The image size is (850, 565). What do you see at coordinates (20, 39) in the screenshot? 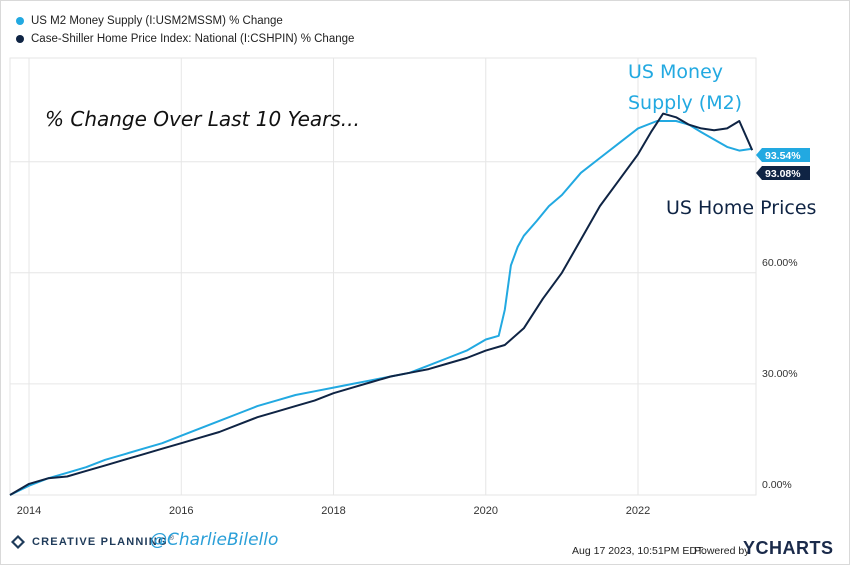
I see `legend-dot-home` at bounding box center [20, 39].